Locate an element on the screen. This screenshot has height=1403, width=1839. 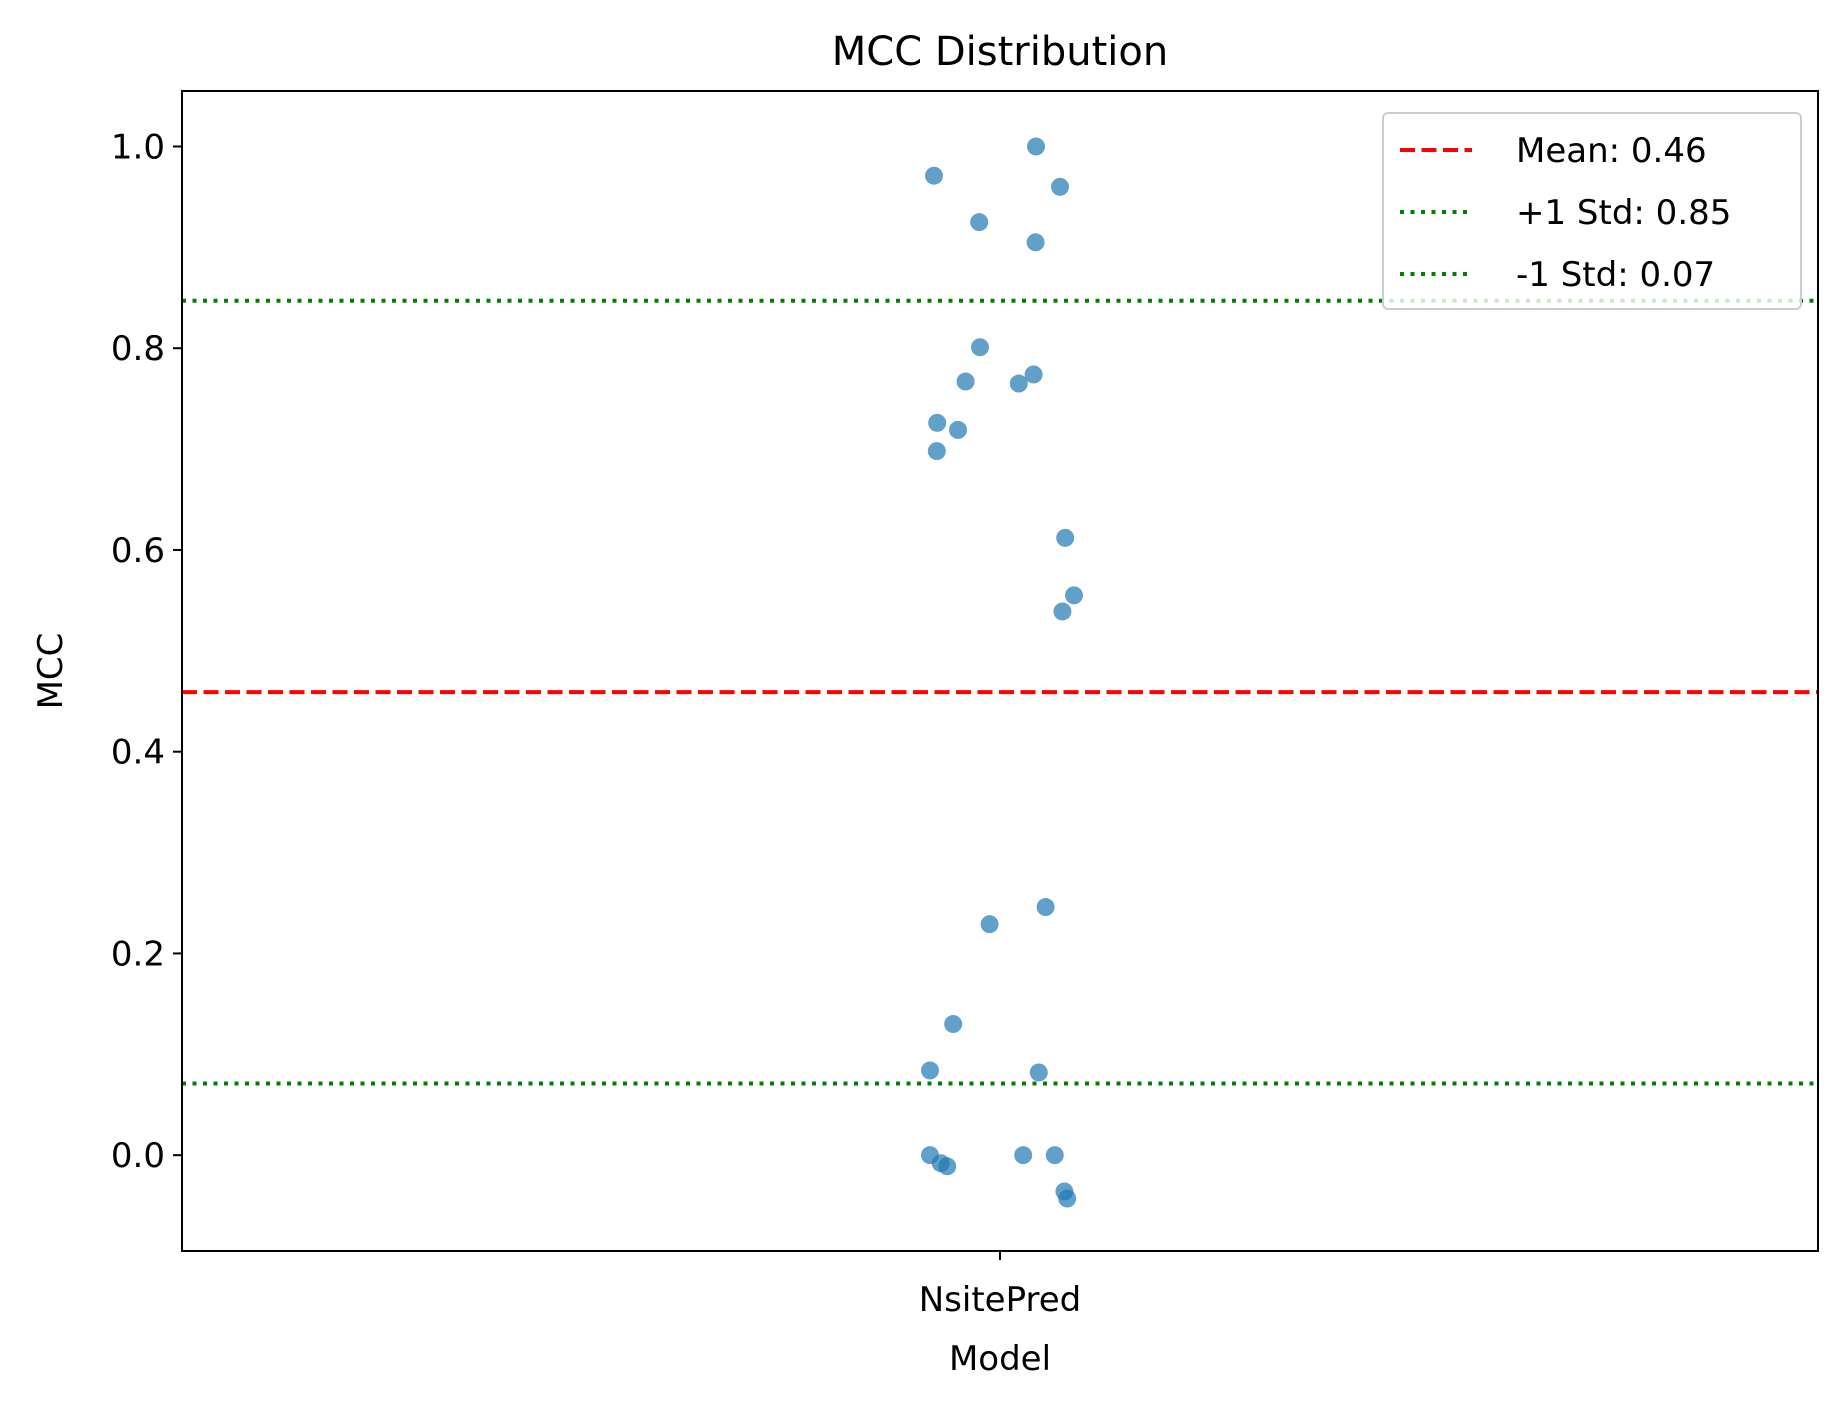
chart-title: MCC Distribution is located at coordinates (1000, 52).